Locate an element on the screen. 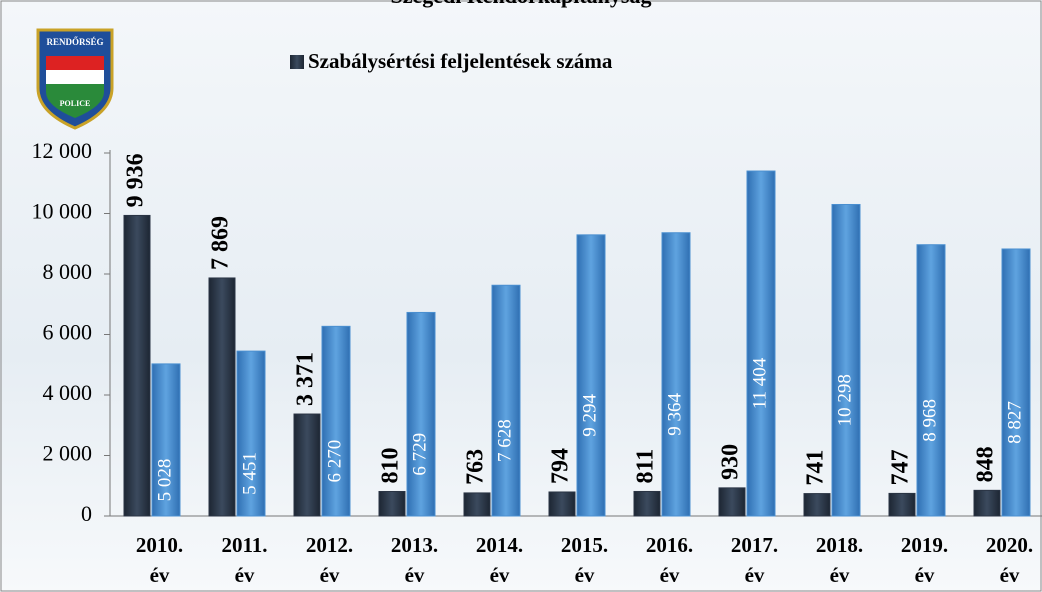 The image size is (1042, 592). value-label: 8 827 is located at coordinates (1014, 422).